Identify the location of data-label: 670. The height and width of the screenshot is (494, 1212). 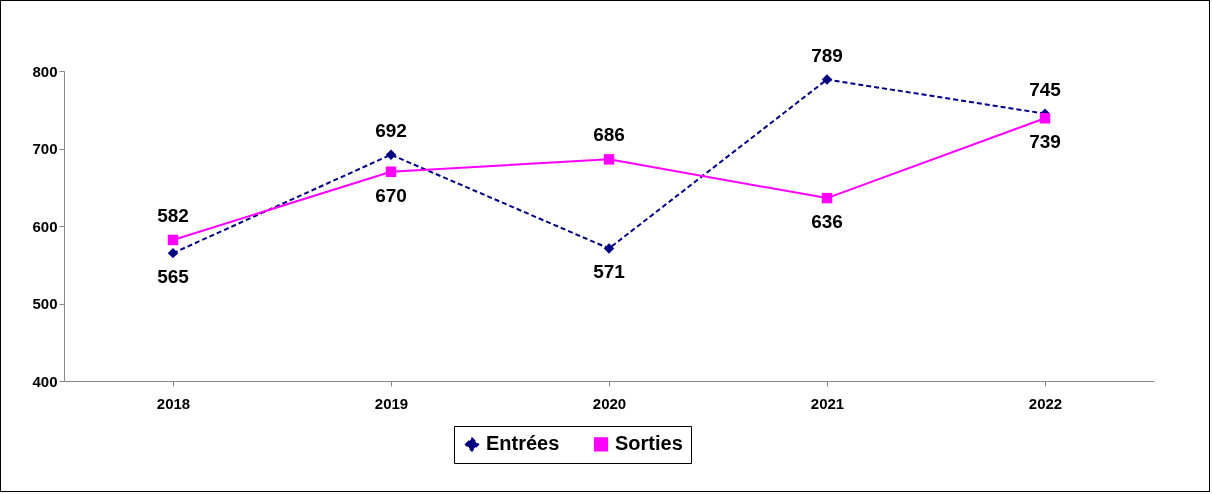
(391, 195).